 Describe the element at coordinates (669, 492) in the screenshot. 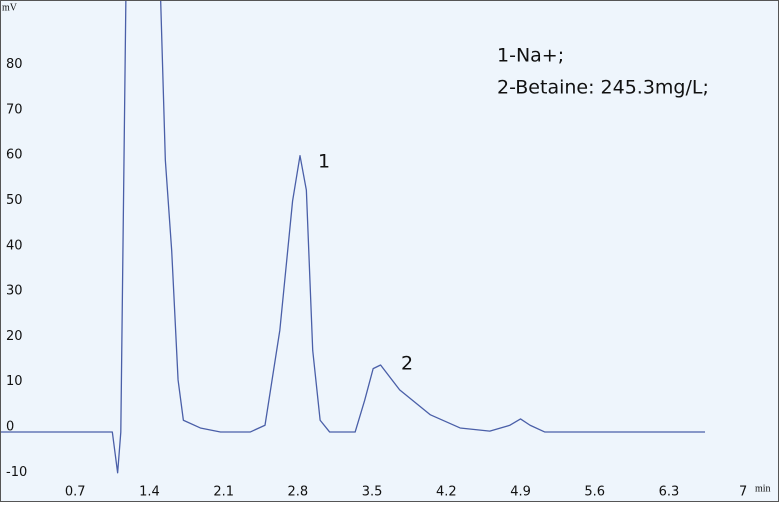

I see `x-tick-label: 6.3` at that location.